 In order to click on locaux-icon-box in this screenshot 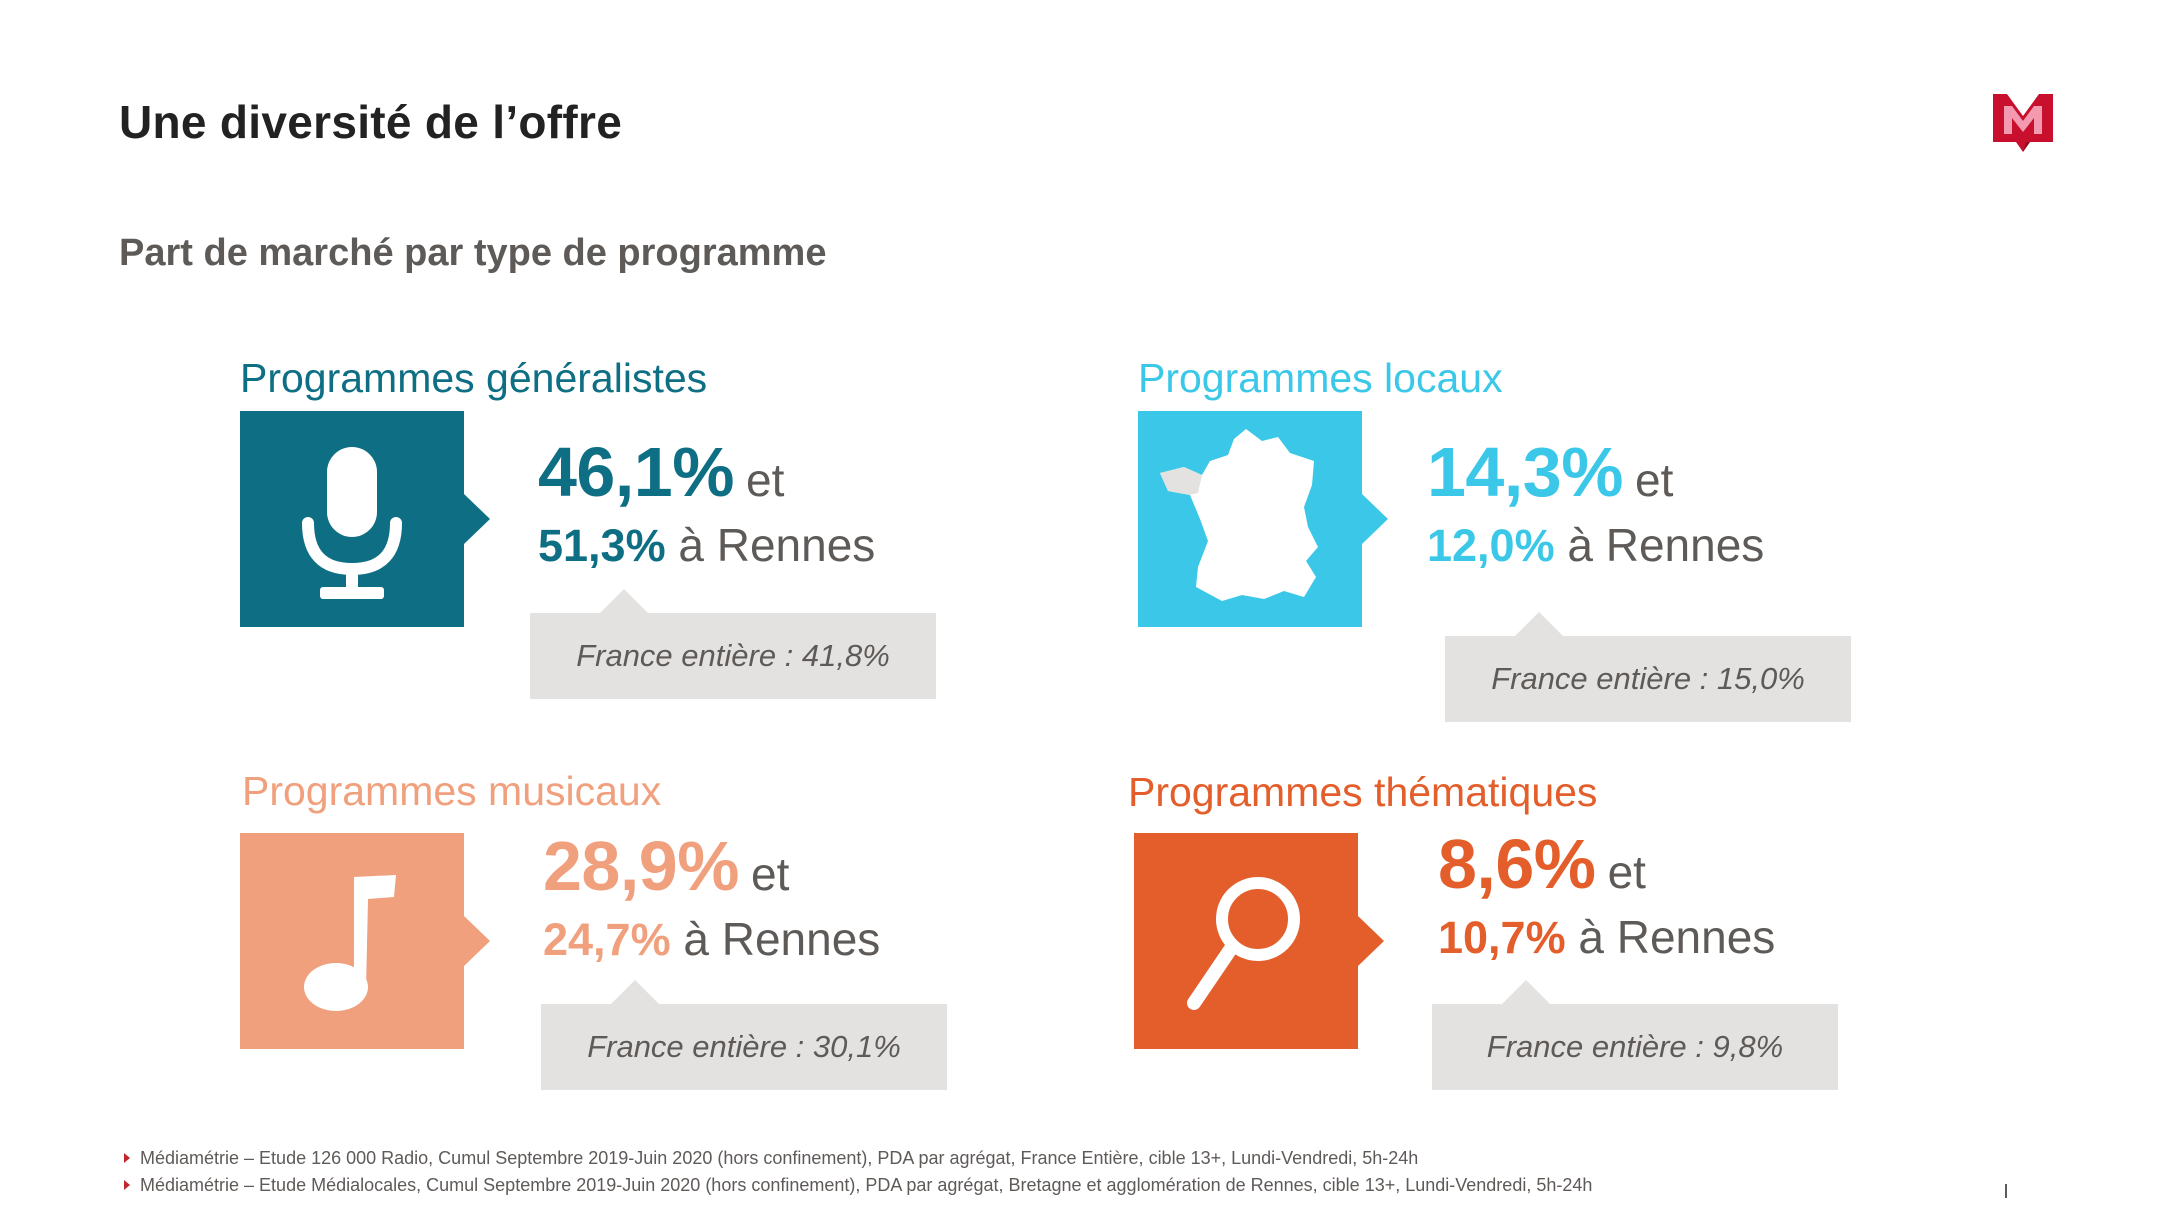, I will do `click(1263, 519)`.